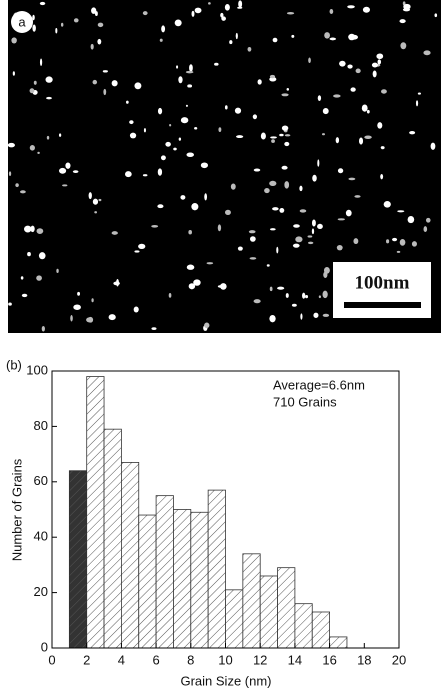  What do you see at coordinates (121, 659) in the screenshot?
I see `x-tick-label: 4` at bounding box center [121, 659].